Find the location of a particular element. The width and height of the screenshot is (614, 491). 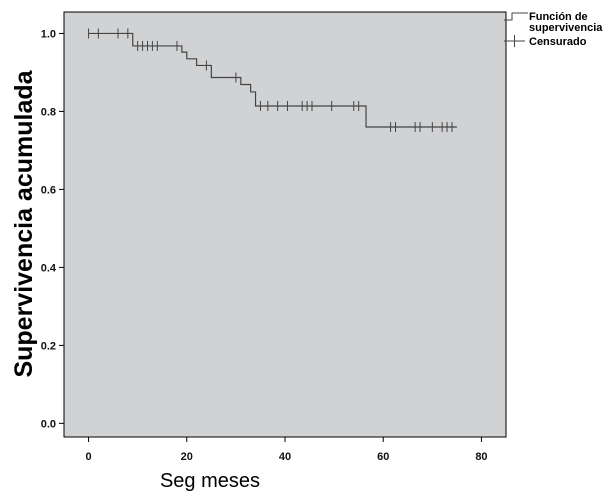

legend-step-icon is located at coordinates (516, 16).